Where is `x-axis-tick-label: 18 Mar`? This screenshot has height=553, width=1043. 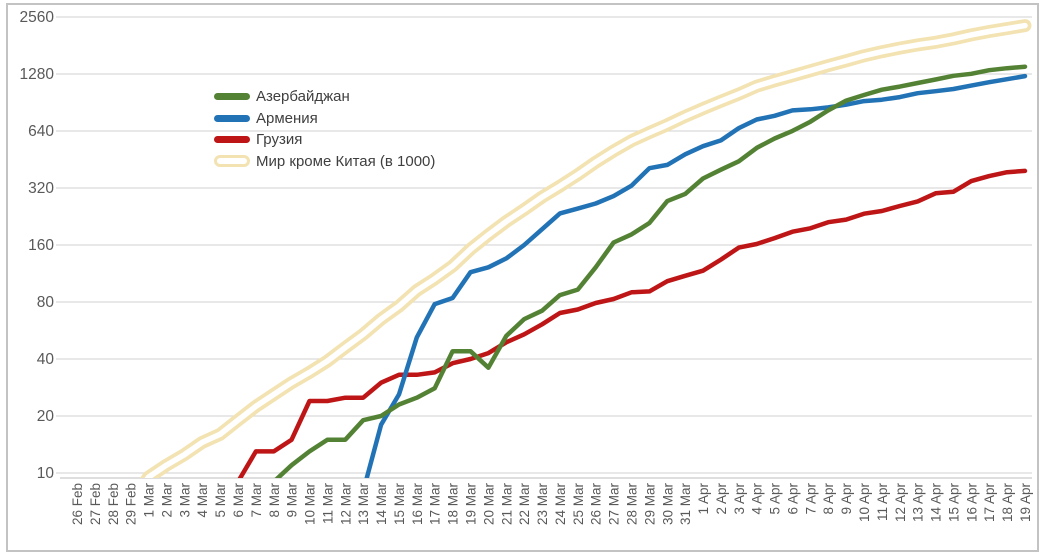 x-axis-tick-label: 18 Mar is located at coordinates (453, 504).